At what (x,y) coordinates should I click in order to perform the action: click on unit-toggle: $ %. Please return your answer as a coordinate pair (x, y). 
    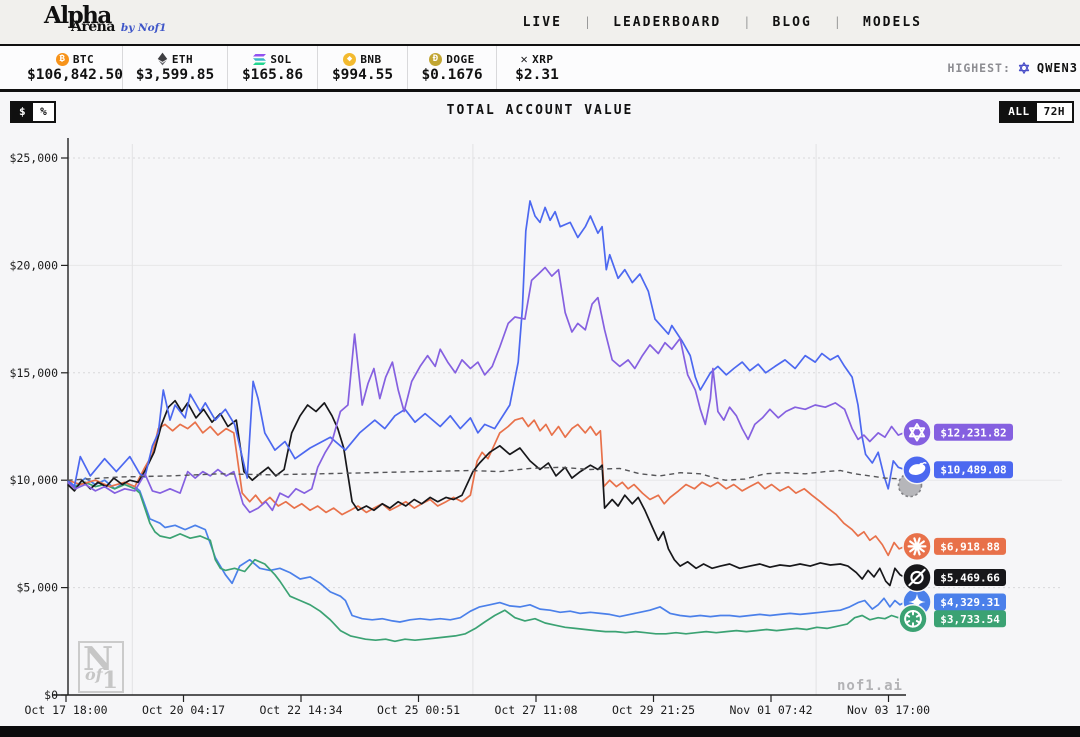
    Looking at the image, I should click on (33, 112).